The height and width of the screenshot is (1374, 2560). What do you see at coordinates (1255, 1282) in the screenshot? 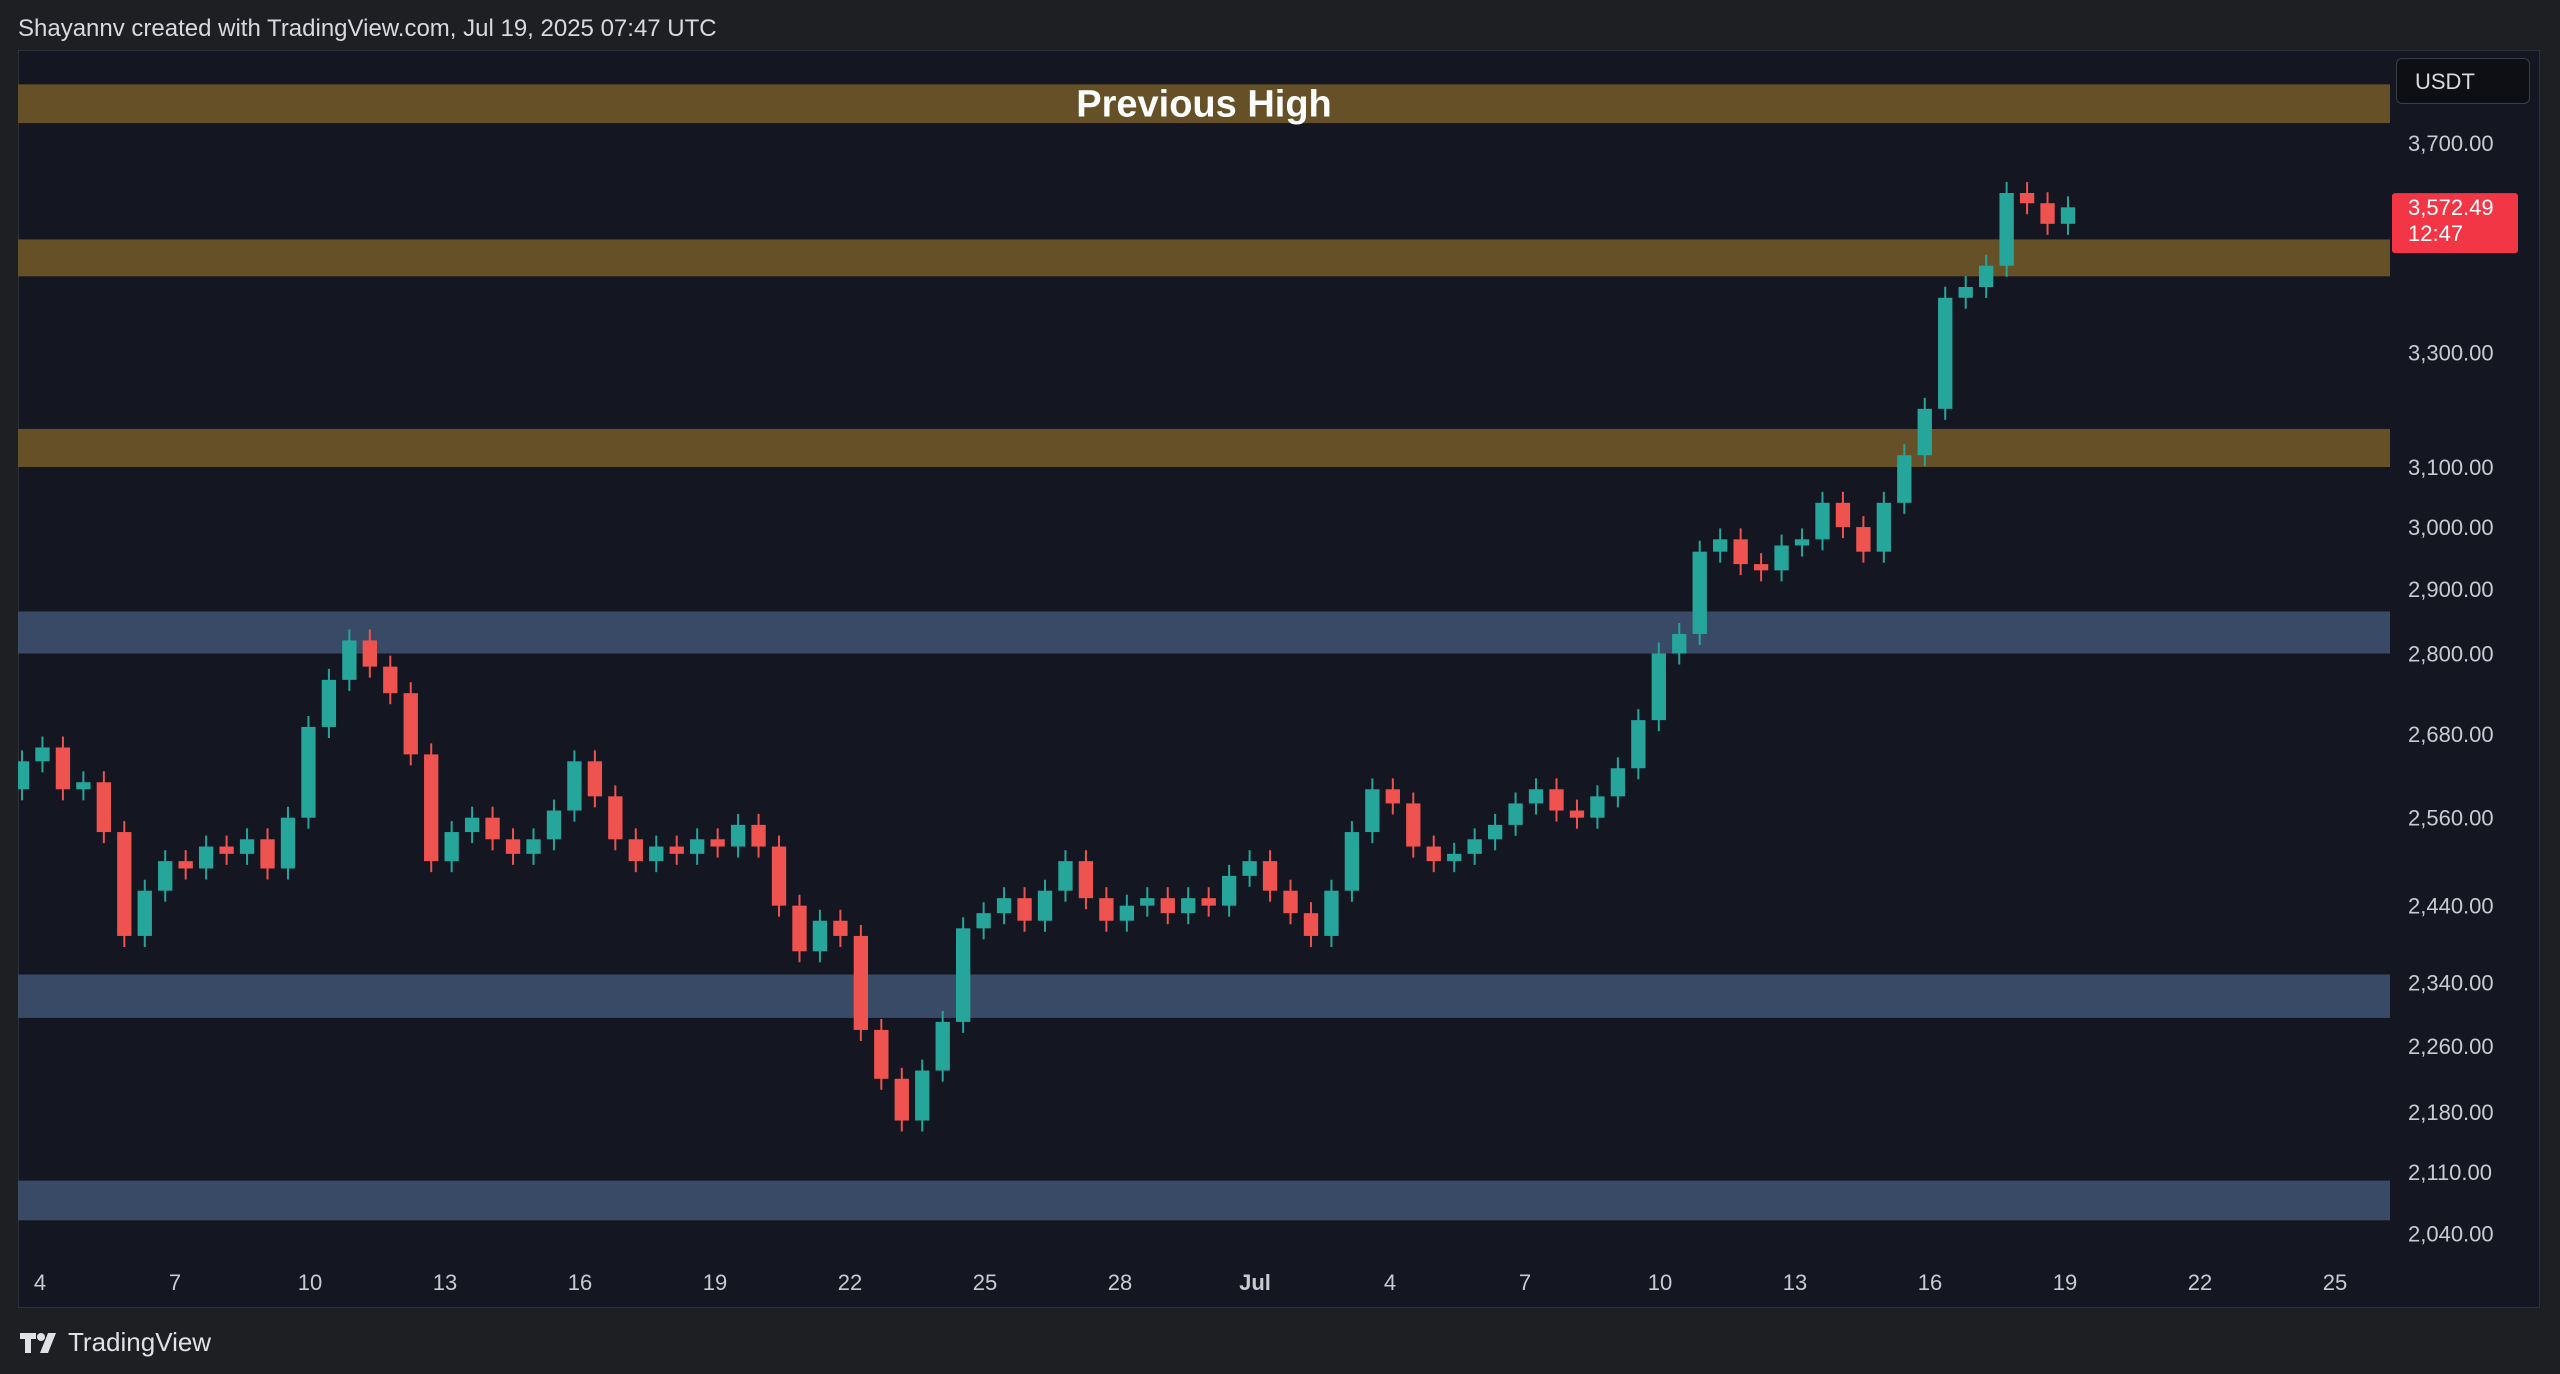
I see `x-tick-label: Jul` at bounding box center [1255, 1282].